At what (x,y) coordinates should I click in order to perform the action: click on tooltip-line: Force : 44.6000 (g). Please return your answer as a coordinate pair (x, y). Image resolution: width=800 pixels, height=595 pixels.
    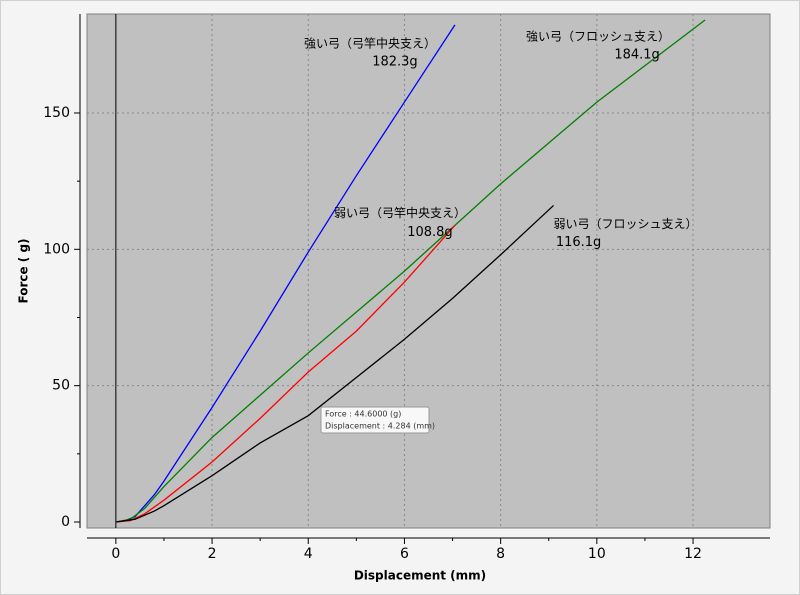
    Looking at the image, I should click on (363, 414).